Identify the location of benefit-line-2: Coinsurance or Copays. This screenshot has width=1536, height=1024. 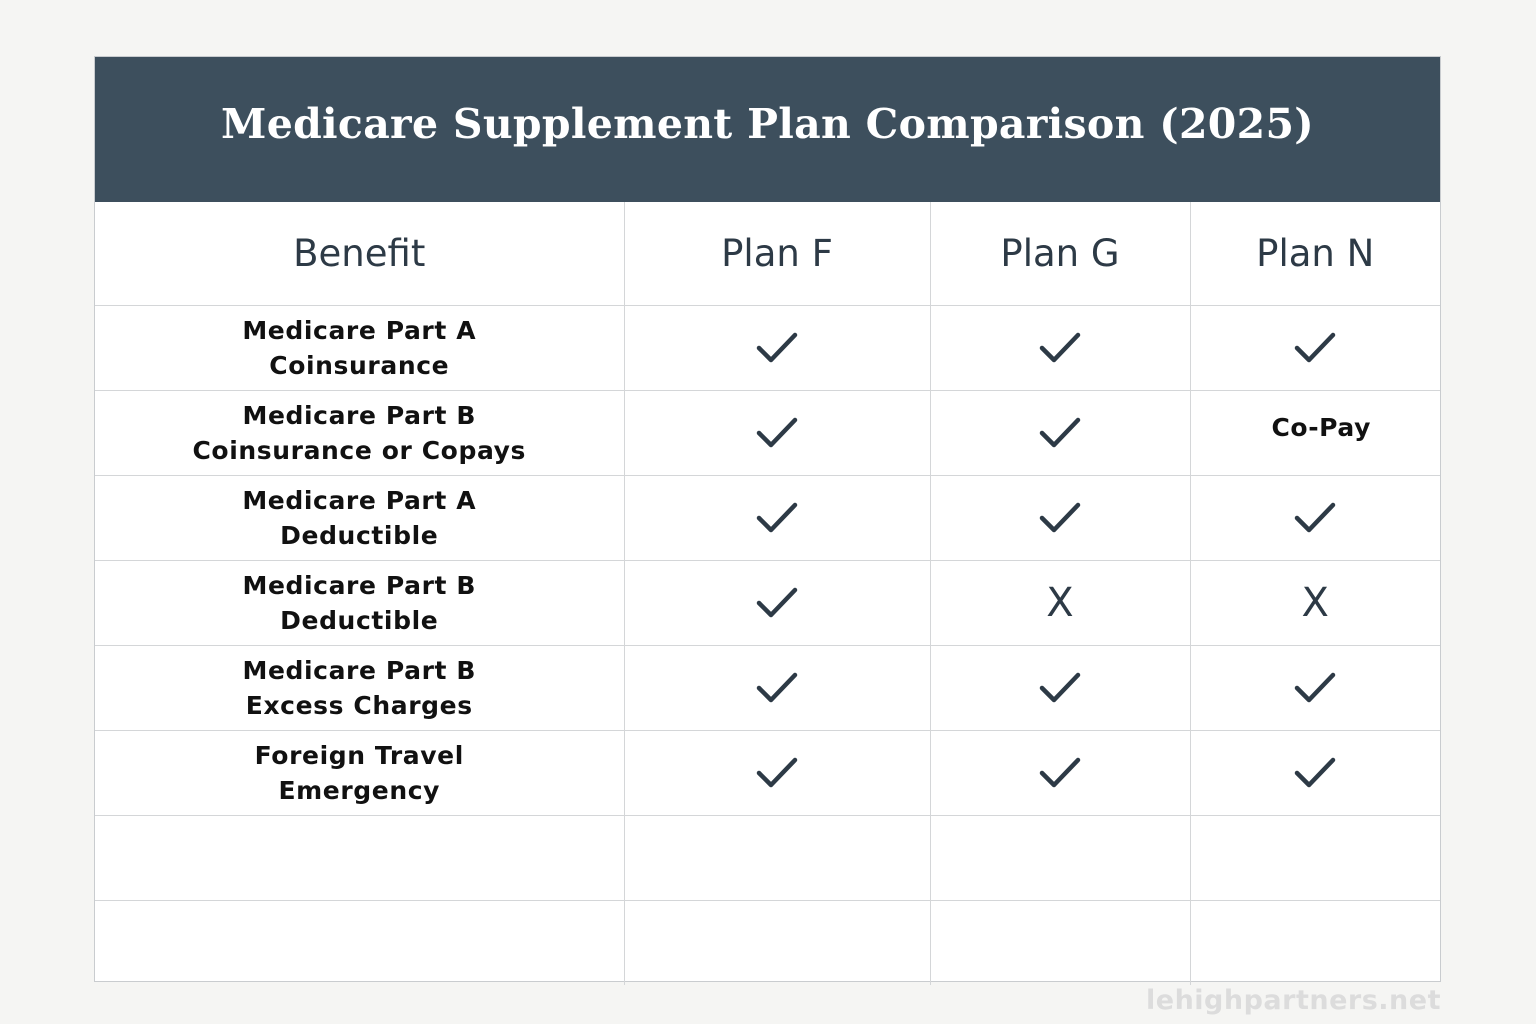
(359, 450).